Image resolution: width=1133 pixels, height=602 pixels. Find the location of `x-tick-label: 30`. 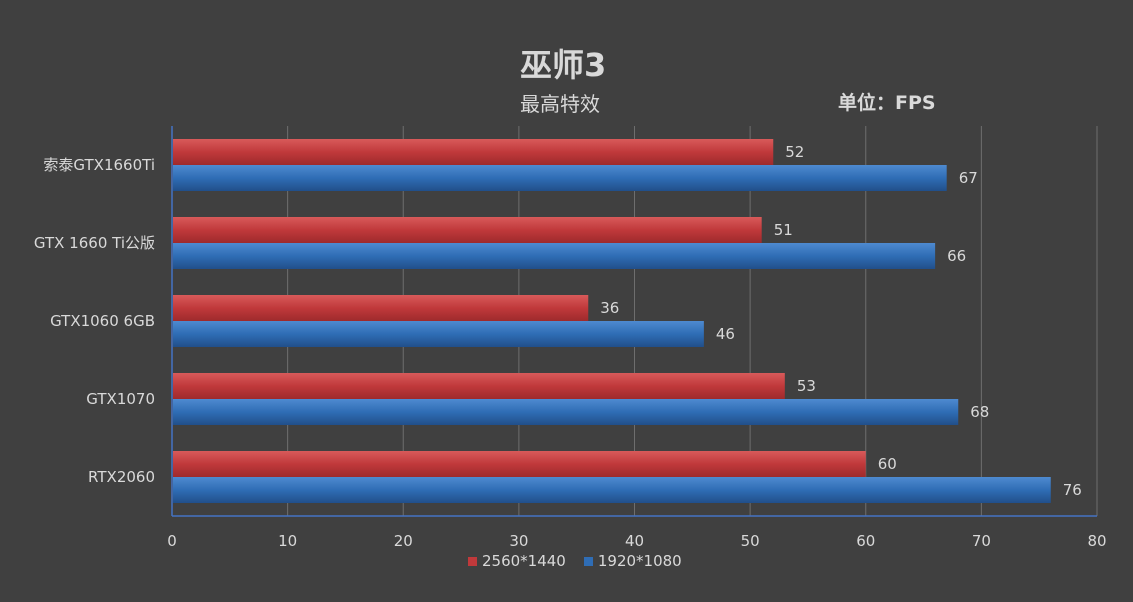

x-tick-label: 30 is located at coordinates (518, 541).